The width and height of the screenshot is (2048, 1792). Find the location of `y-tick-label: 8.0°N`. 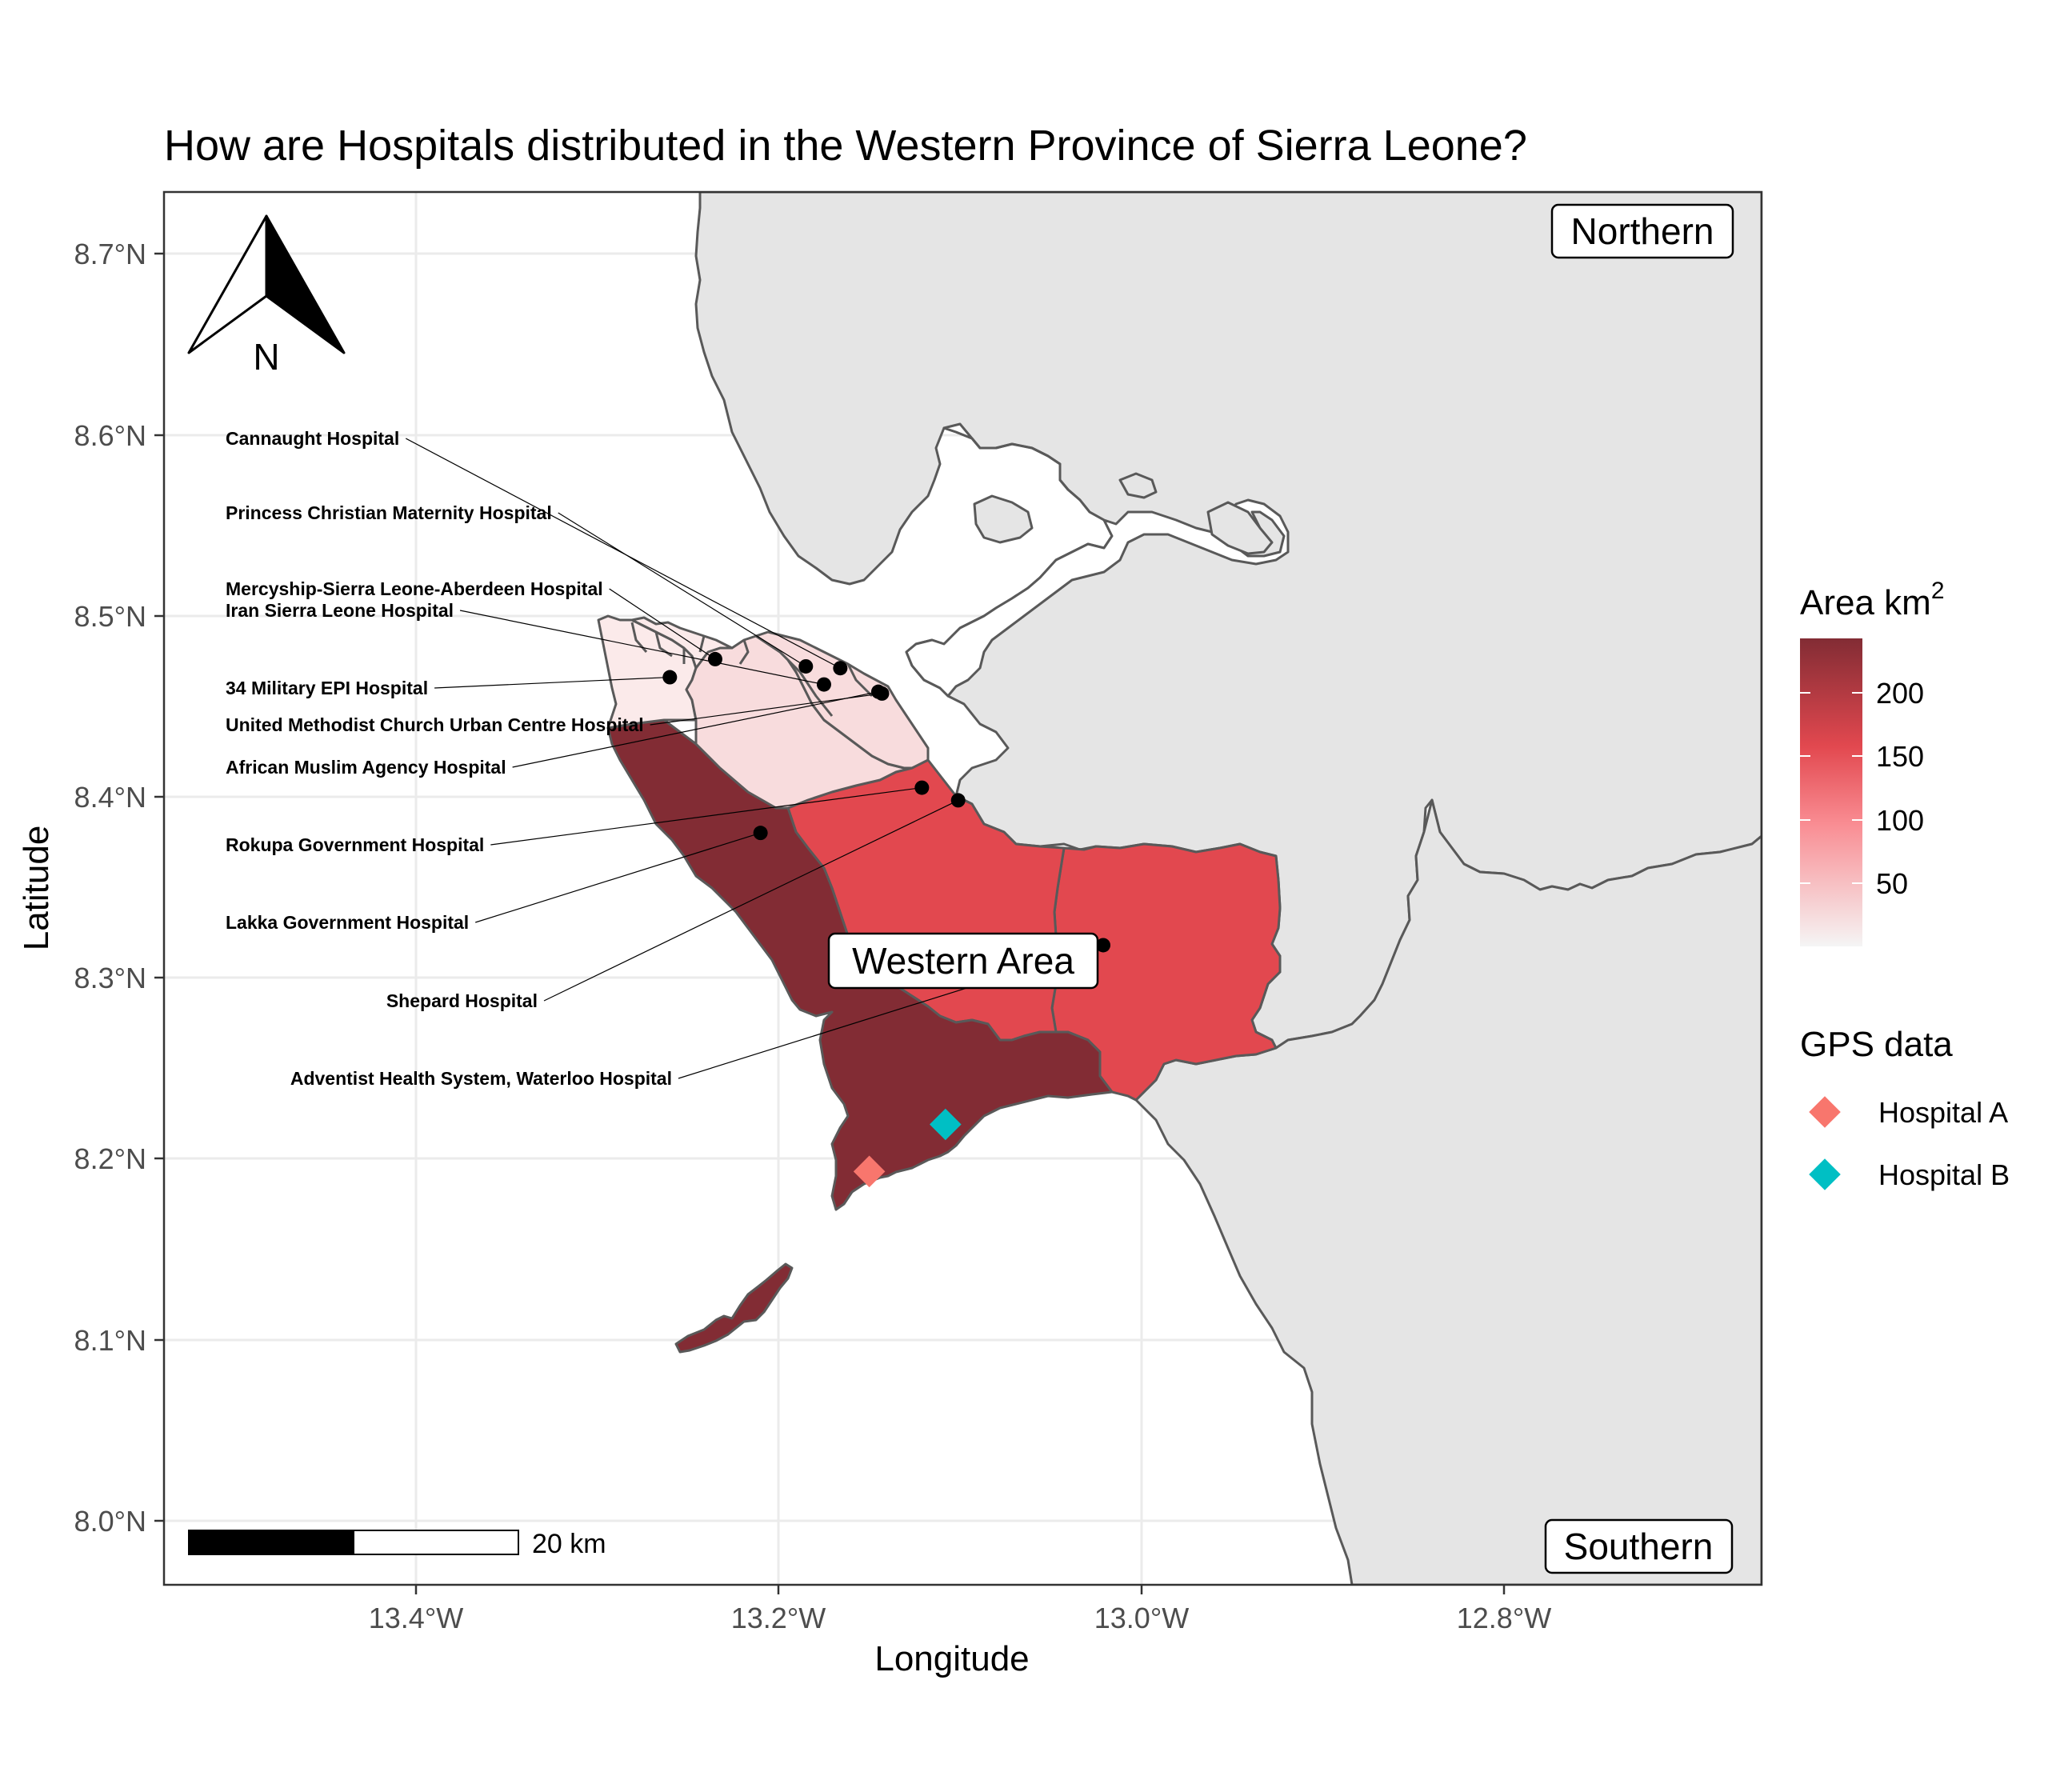

y-tick-label: 8.0°N is located at coordinates (110, 1521).